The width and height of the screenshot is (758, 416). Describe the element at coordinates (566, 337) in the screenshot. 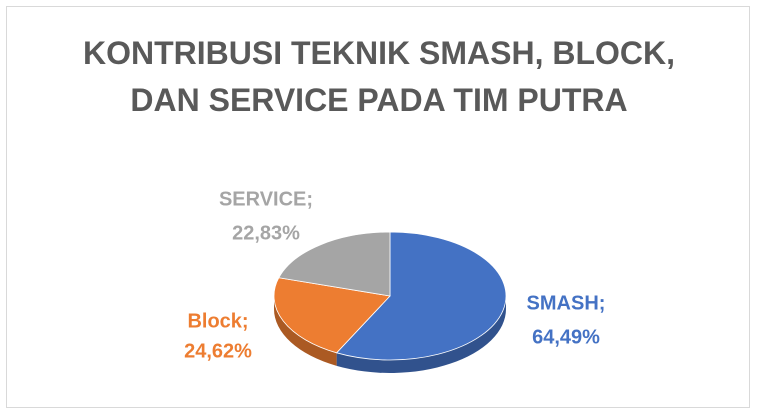

I see `slice-value-label: 64,49%` at that location.